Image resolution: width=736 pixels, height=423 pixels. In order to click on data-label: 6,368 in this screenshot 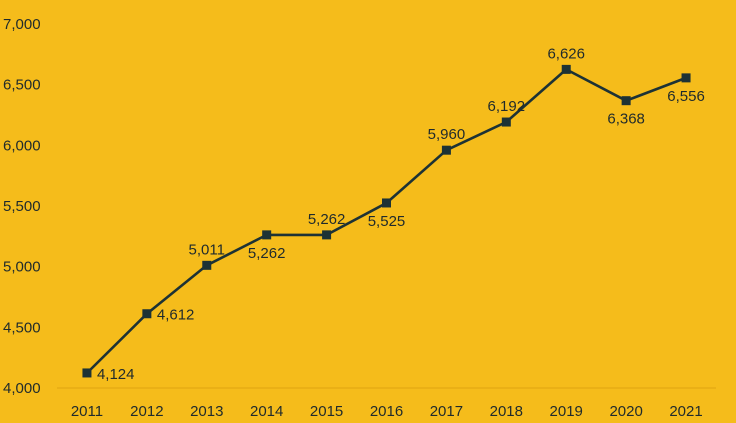, I will do `click(626, 119)`.